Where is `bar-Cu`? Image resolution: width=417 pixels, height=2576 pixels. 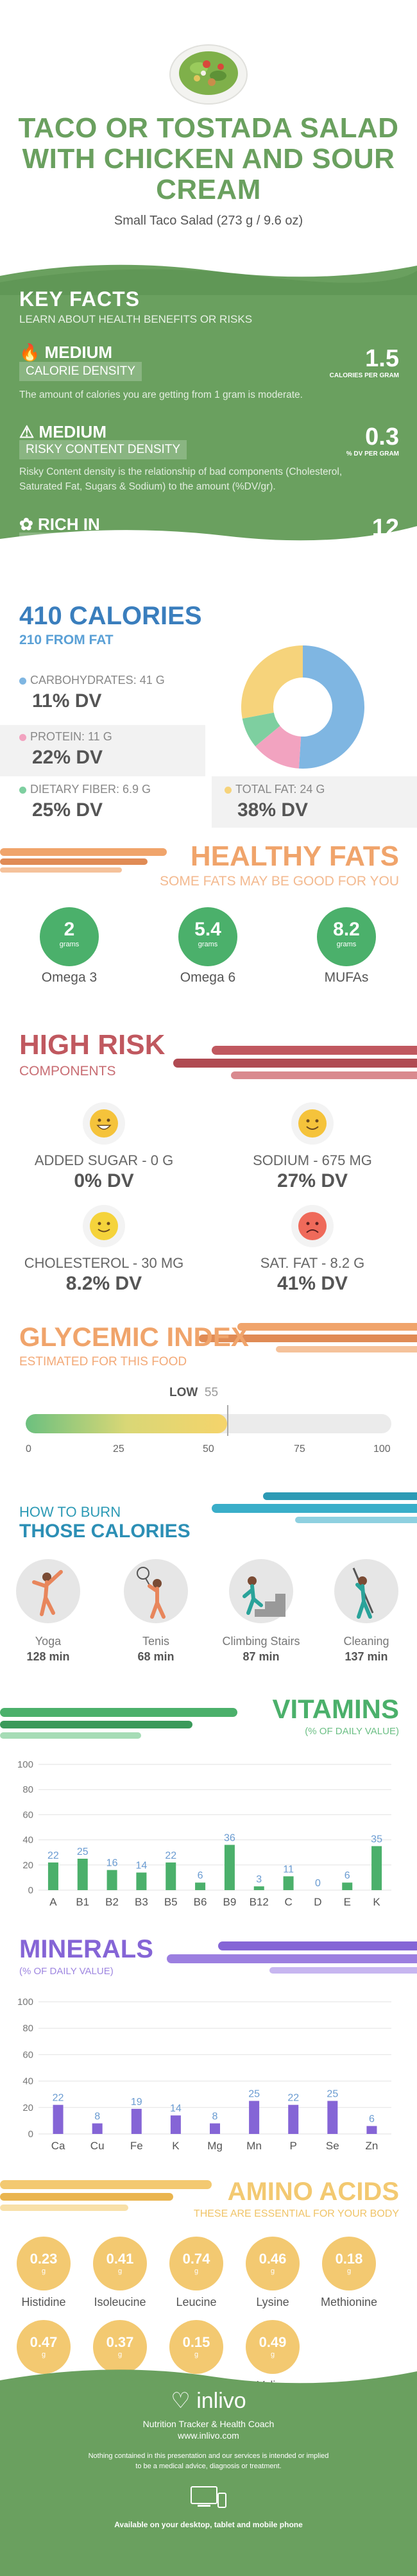
bar-Cu is located at coordinates (97, 2128).